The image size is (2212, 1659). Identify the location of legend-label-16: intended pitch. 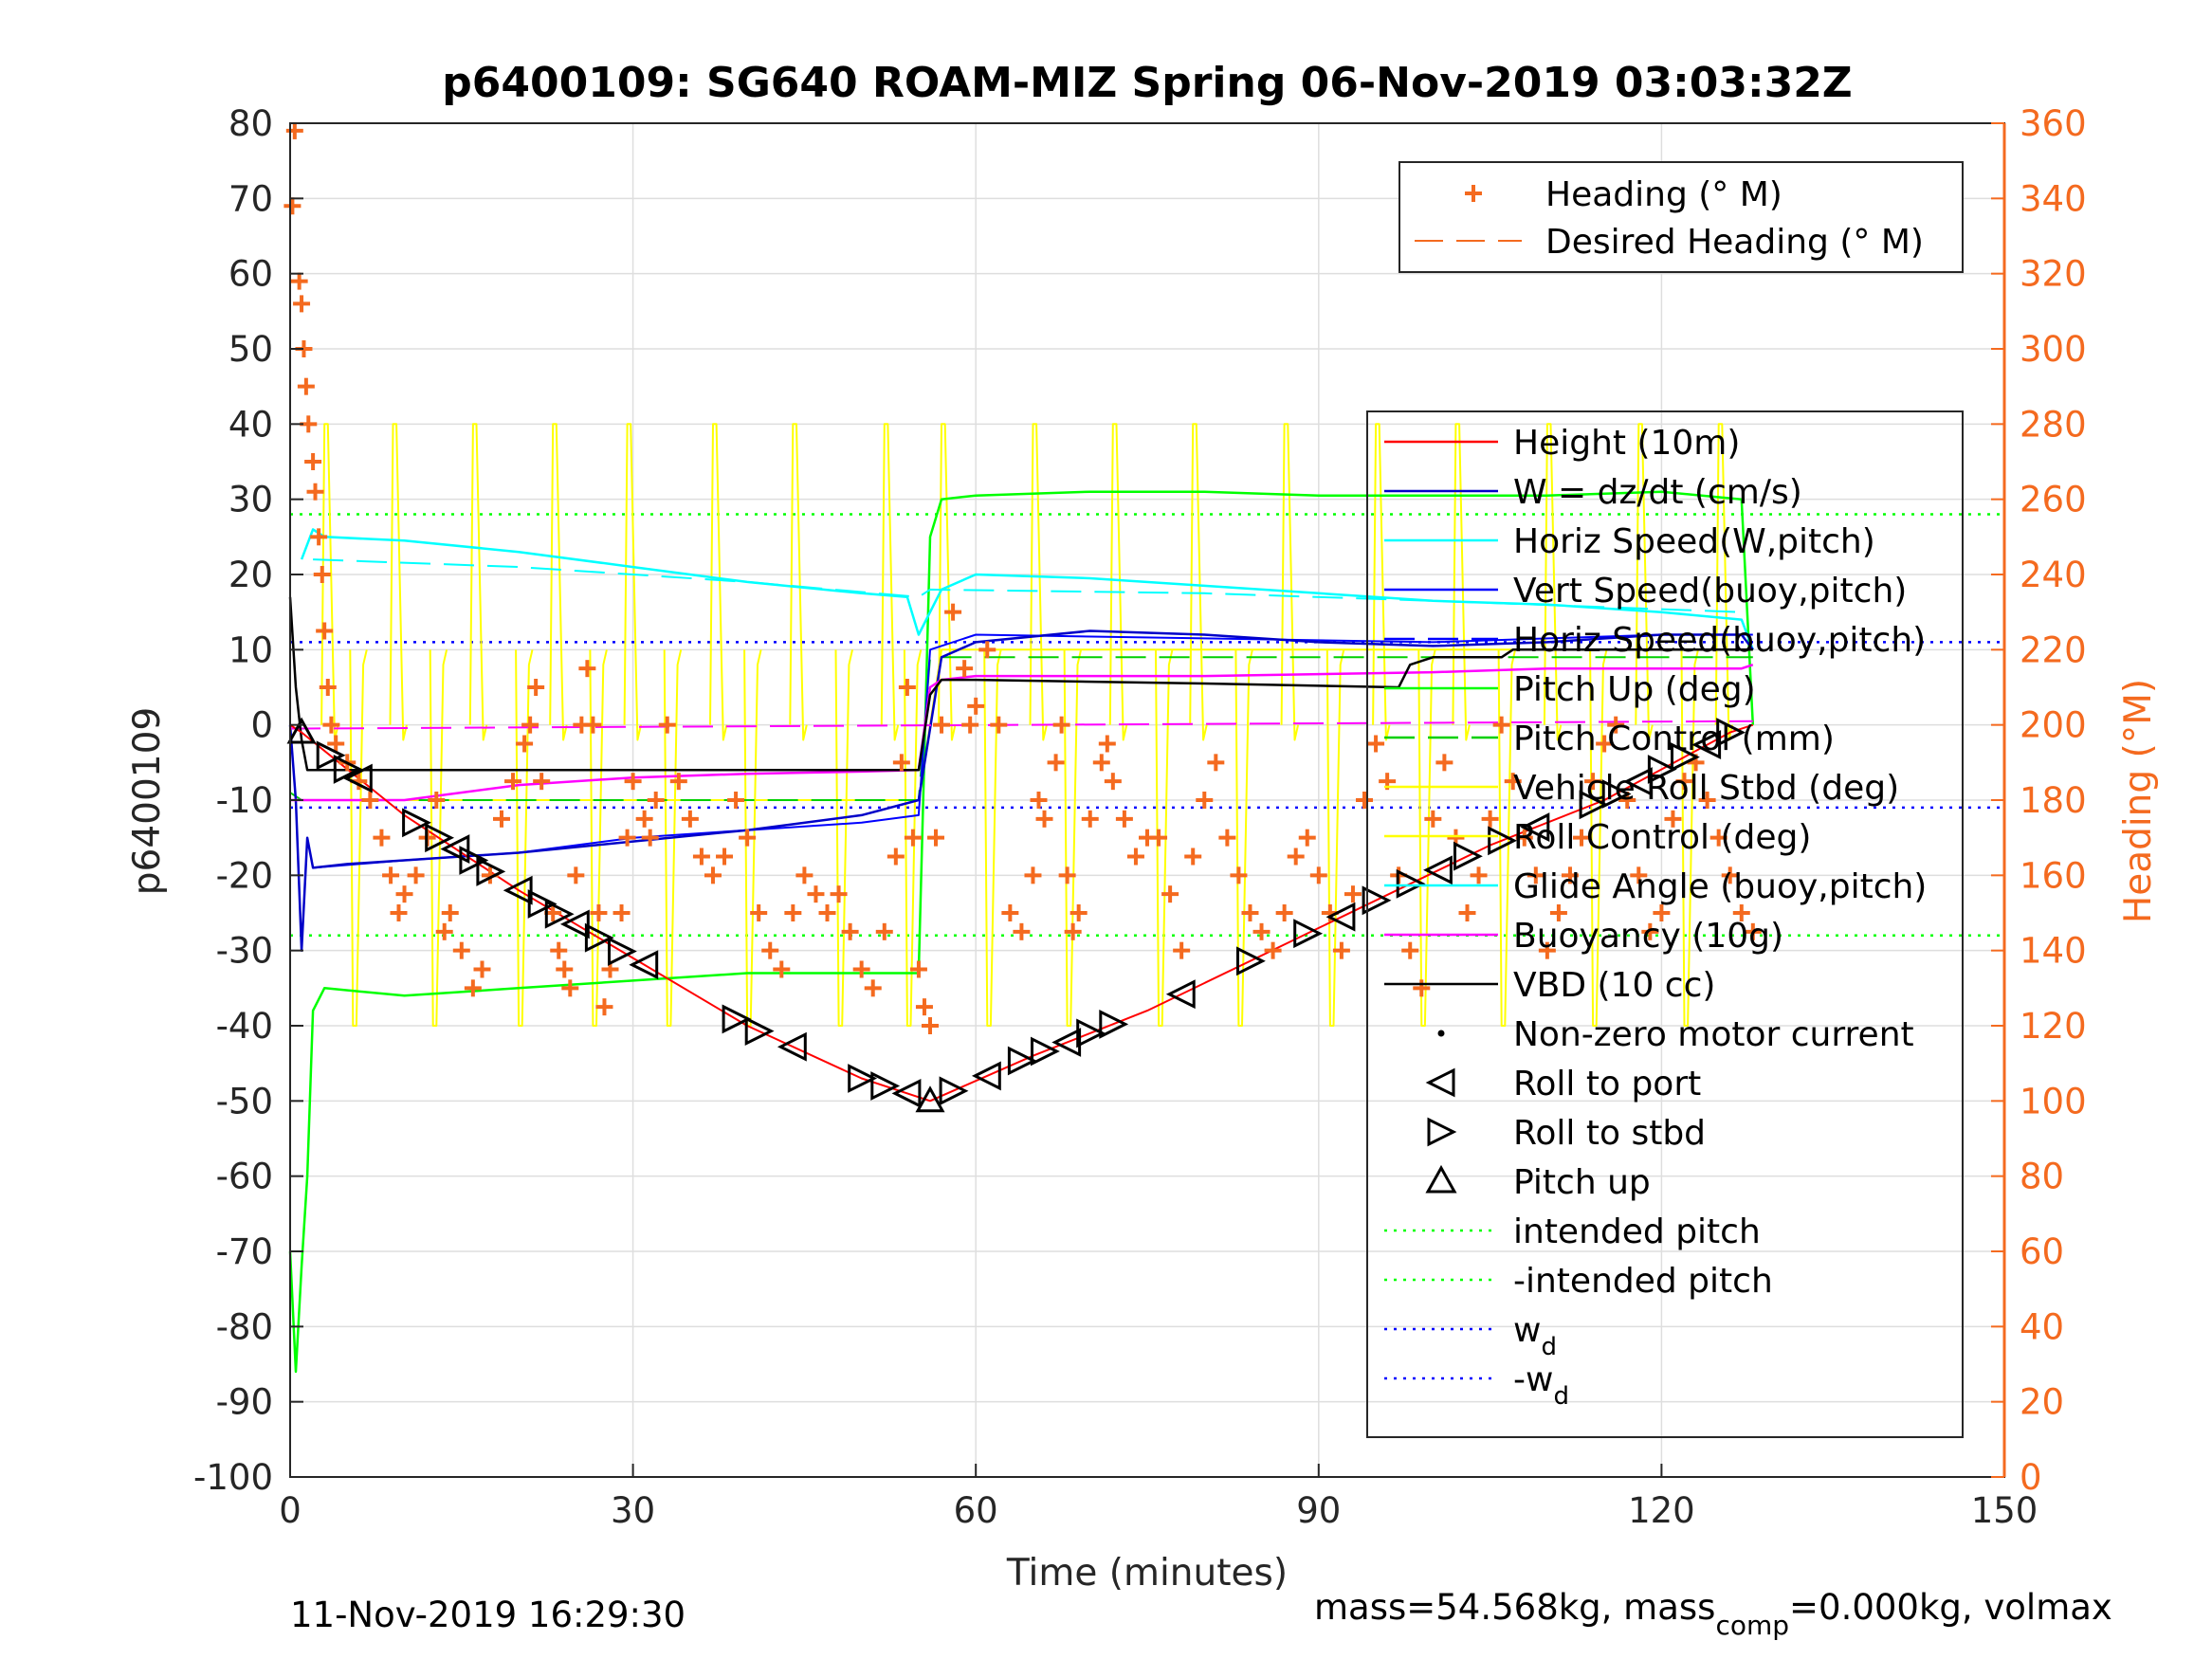
(1637, 1231).